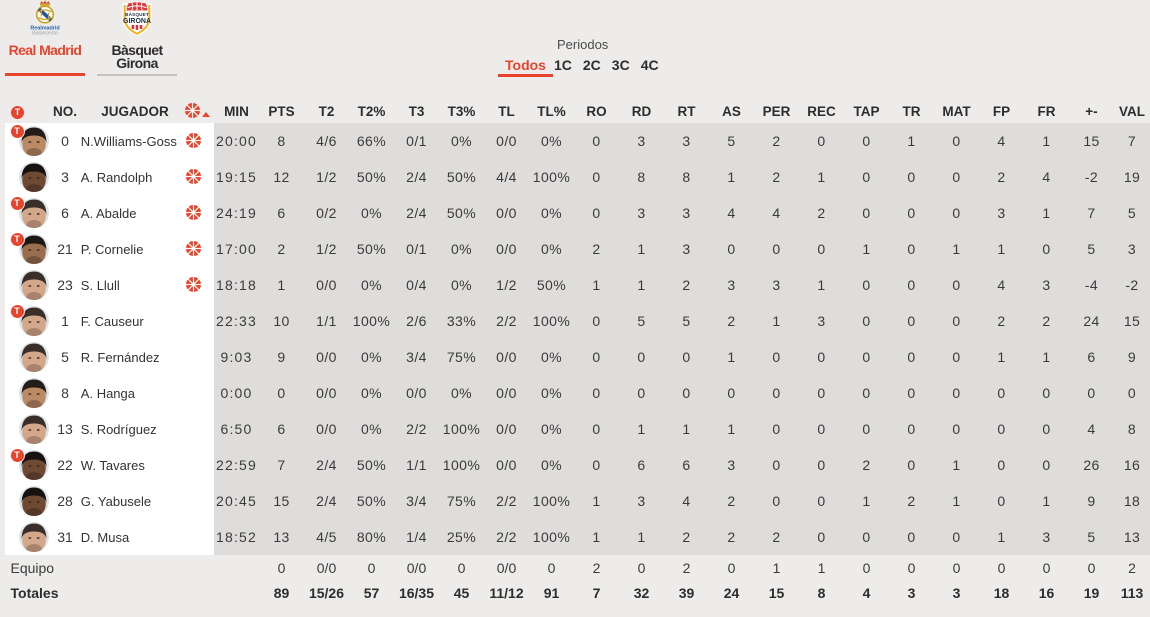  What do you see at coordinates (137, 21) in the screenshot?
I see `svg-text: GIRONA` at bounding box center [137, 21].